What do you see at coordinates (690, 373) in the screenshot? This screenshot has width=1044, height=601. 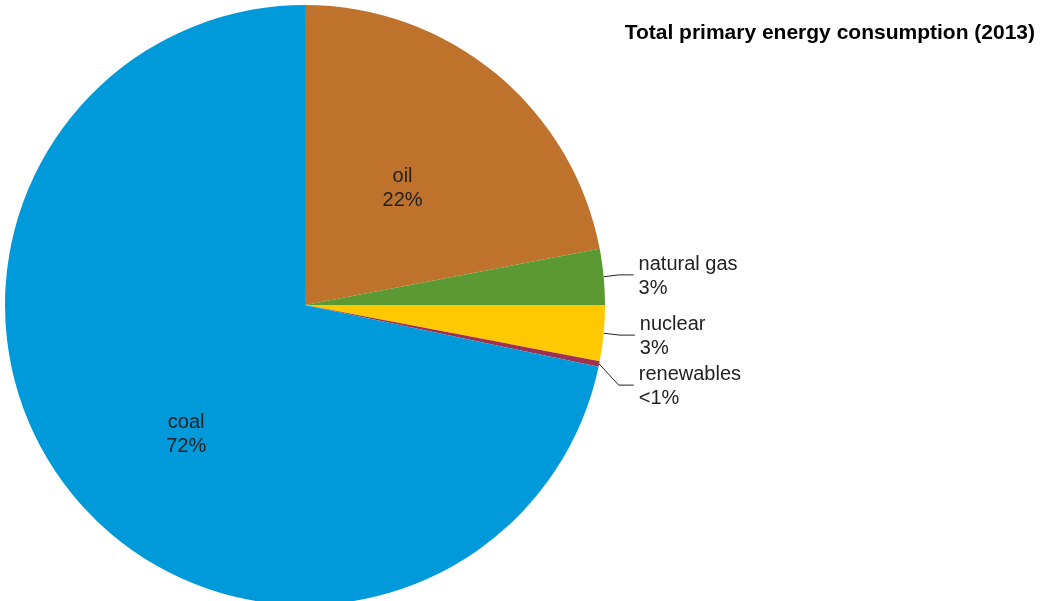 I see `slice-label: renewables` at bounding box center [690, 373].